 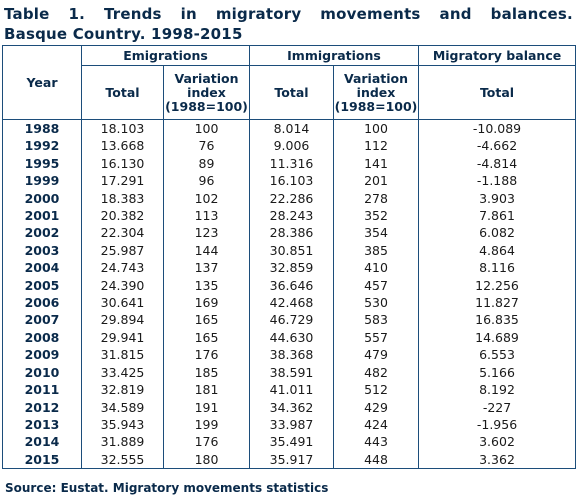 What do you see at coordinates (42, 460) in the screenshot?
I see `cell-year: 2015` at bounding box center [42, 460].